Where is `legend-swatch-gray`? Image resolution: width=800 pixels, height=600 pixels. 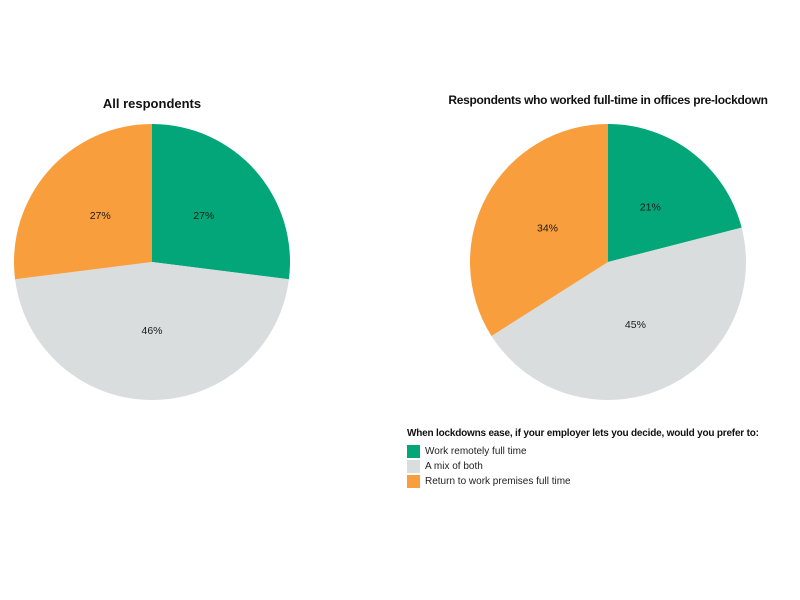
legend-swatch-gray is located at coordinates (413, 466).